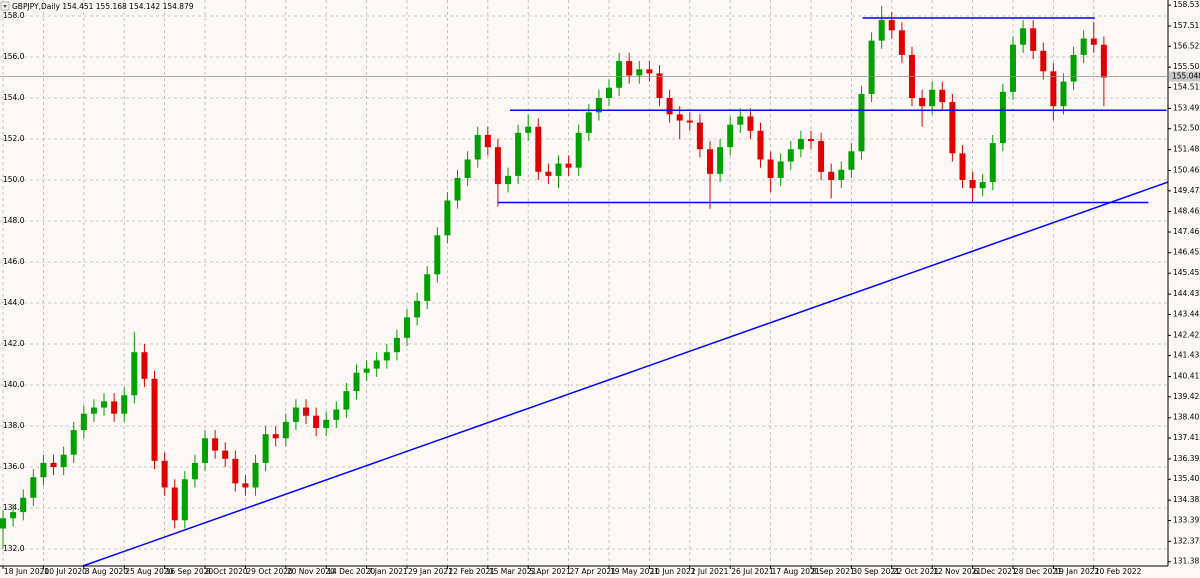 This screenshot has height=578, width=1200. I want to click on x-tick-label: 20 Nov 2020, so click(311, 571).